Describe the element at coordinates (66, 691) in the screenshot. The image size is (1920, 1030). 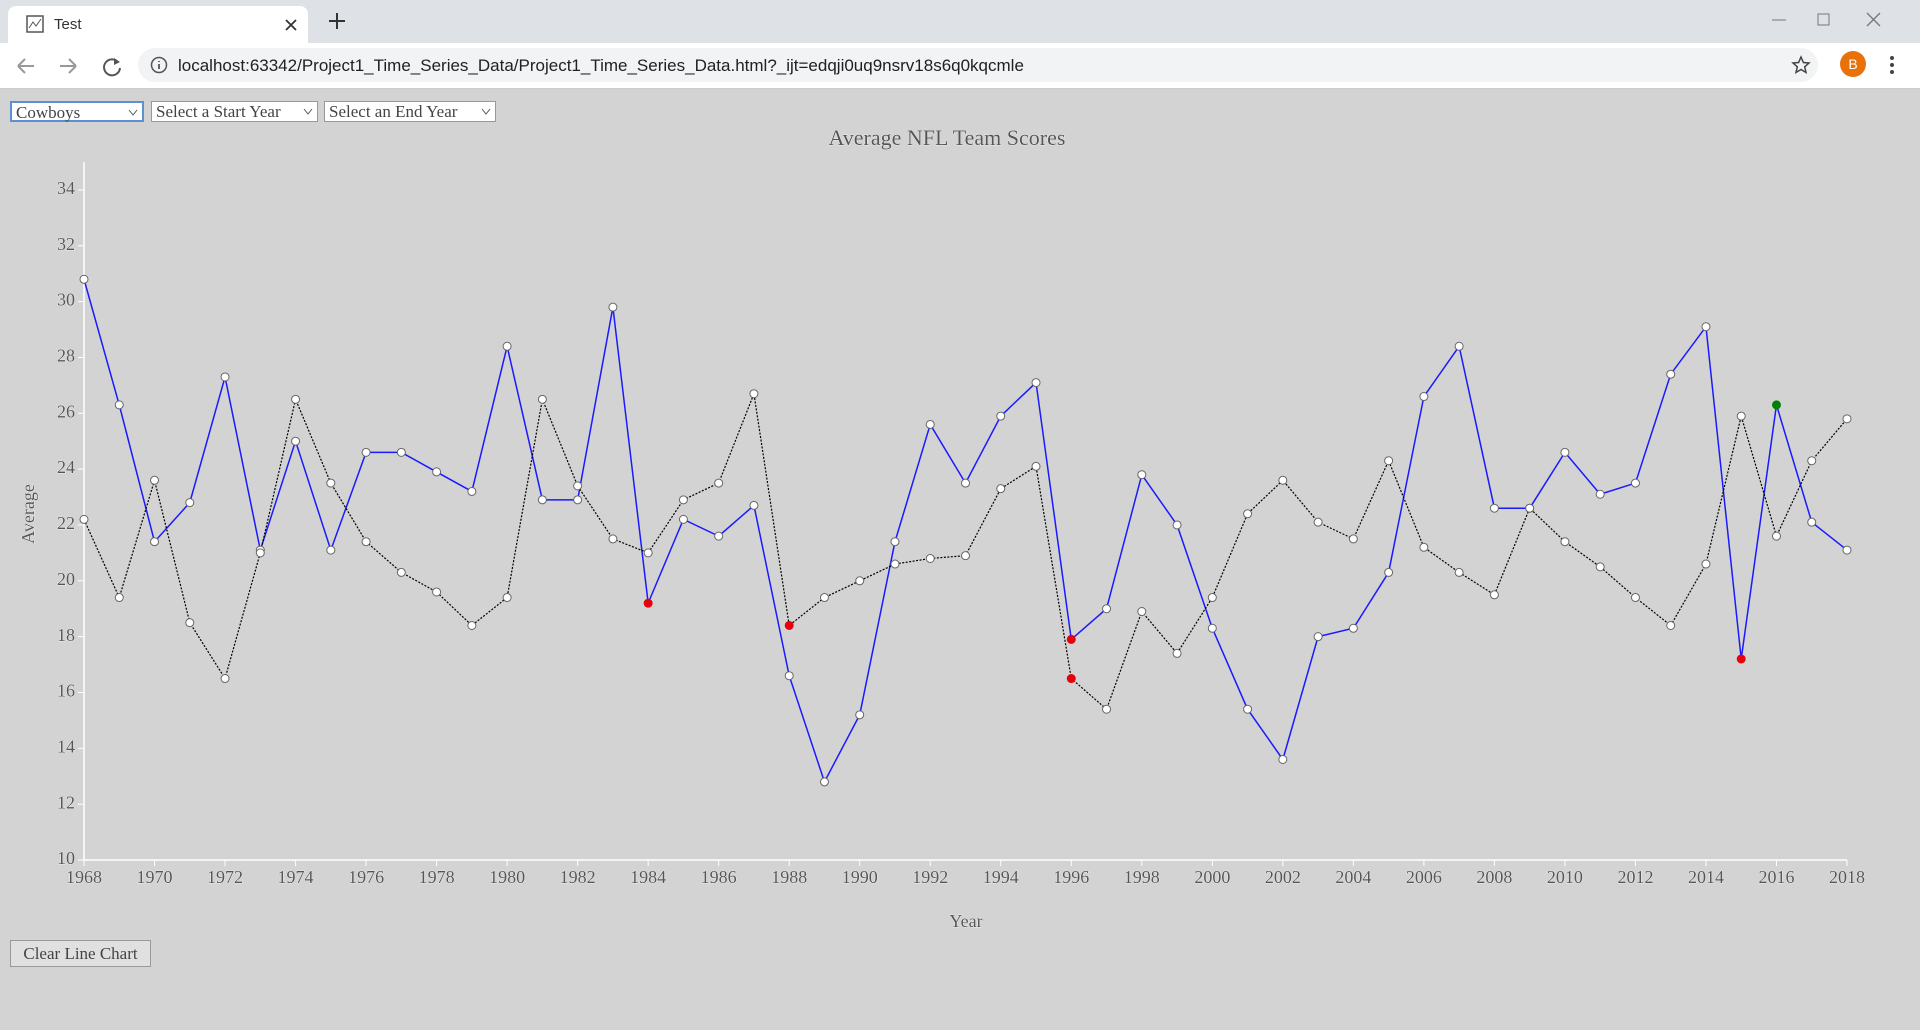
I see `y-tick-label: 16` at that location.